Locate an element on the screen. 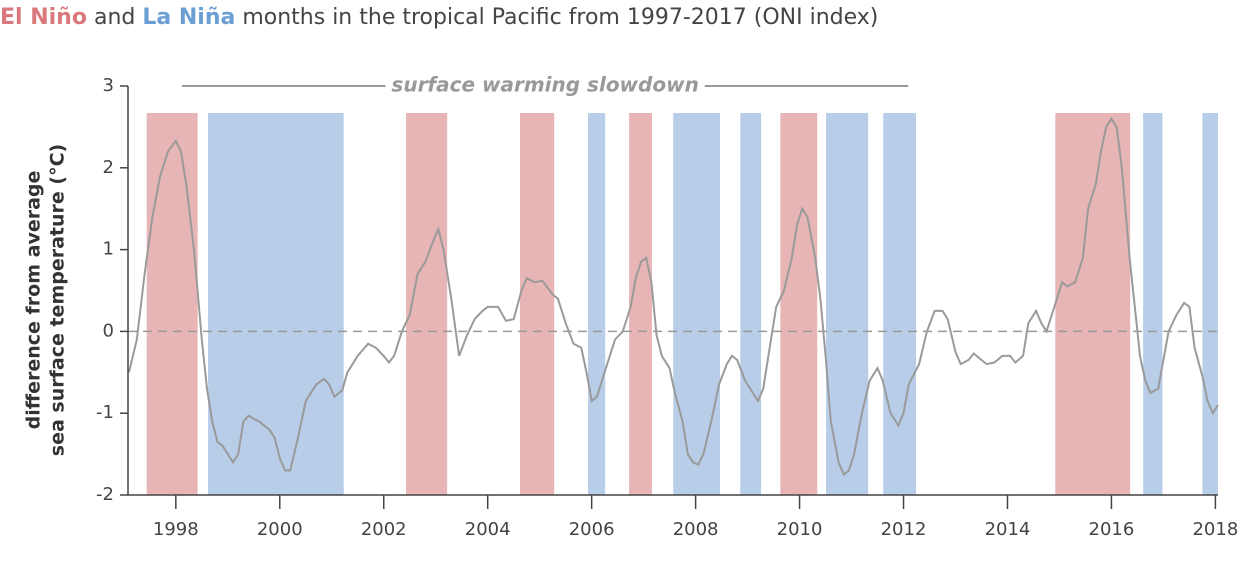 The width and height of the screenshot is (1240, 584). x-tick-label: 2012 is located at coordinates (904, 529).